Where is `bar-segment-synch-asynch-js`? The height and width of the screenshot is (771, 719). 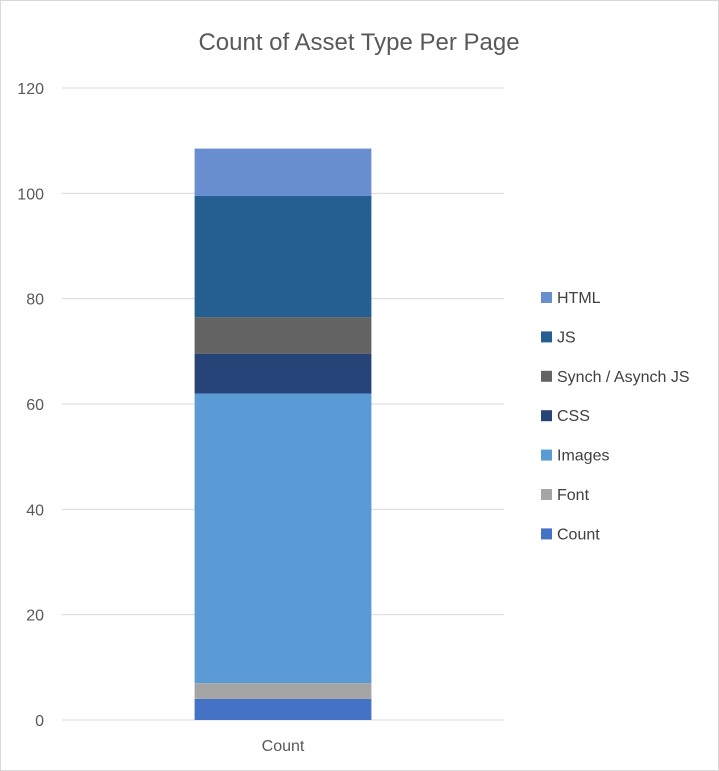
bar-segment-synch-asynch-js is located at coordinates (283, 335).